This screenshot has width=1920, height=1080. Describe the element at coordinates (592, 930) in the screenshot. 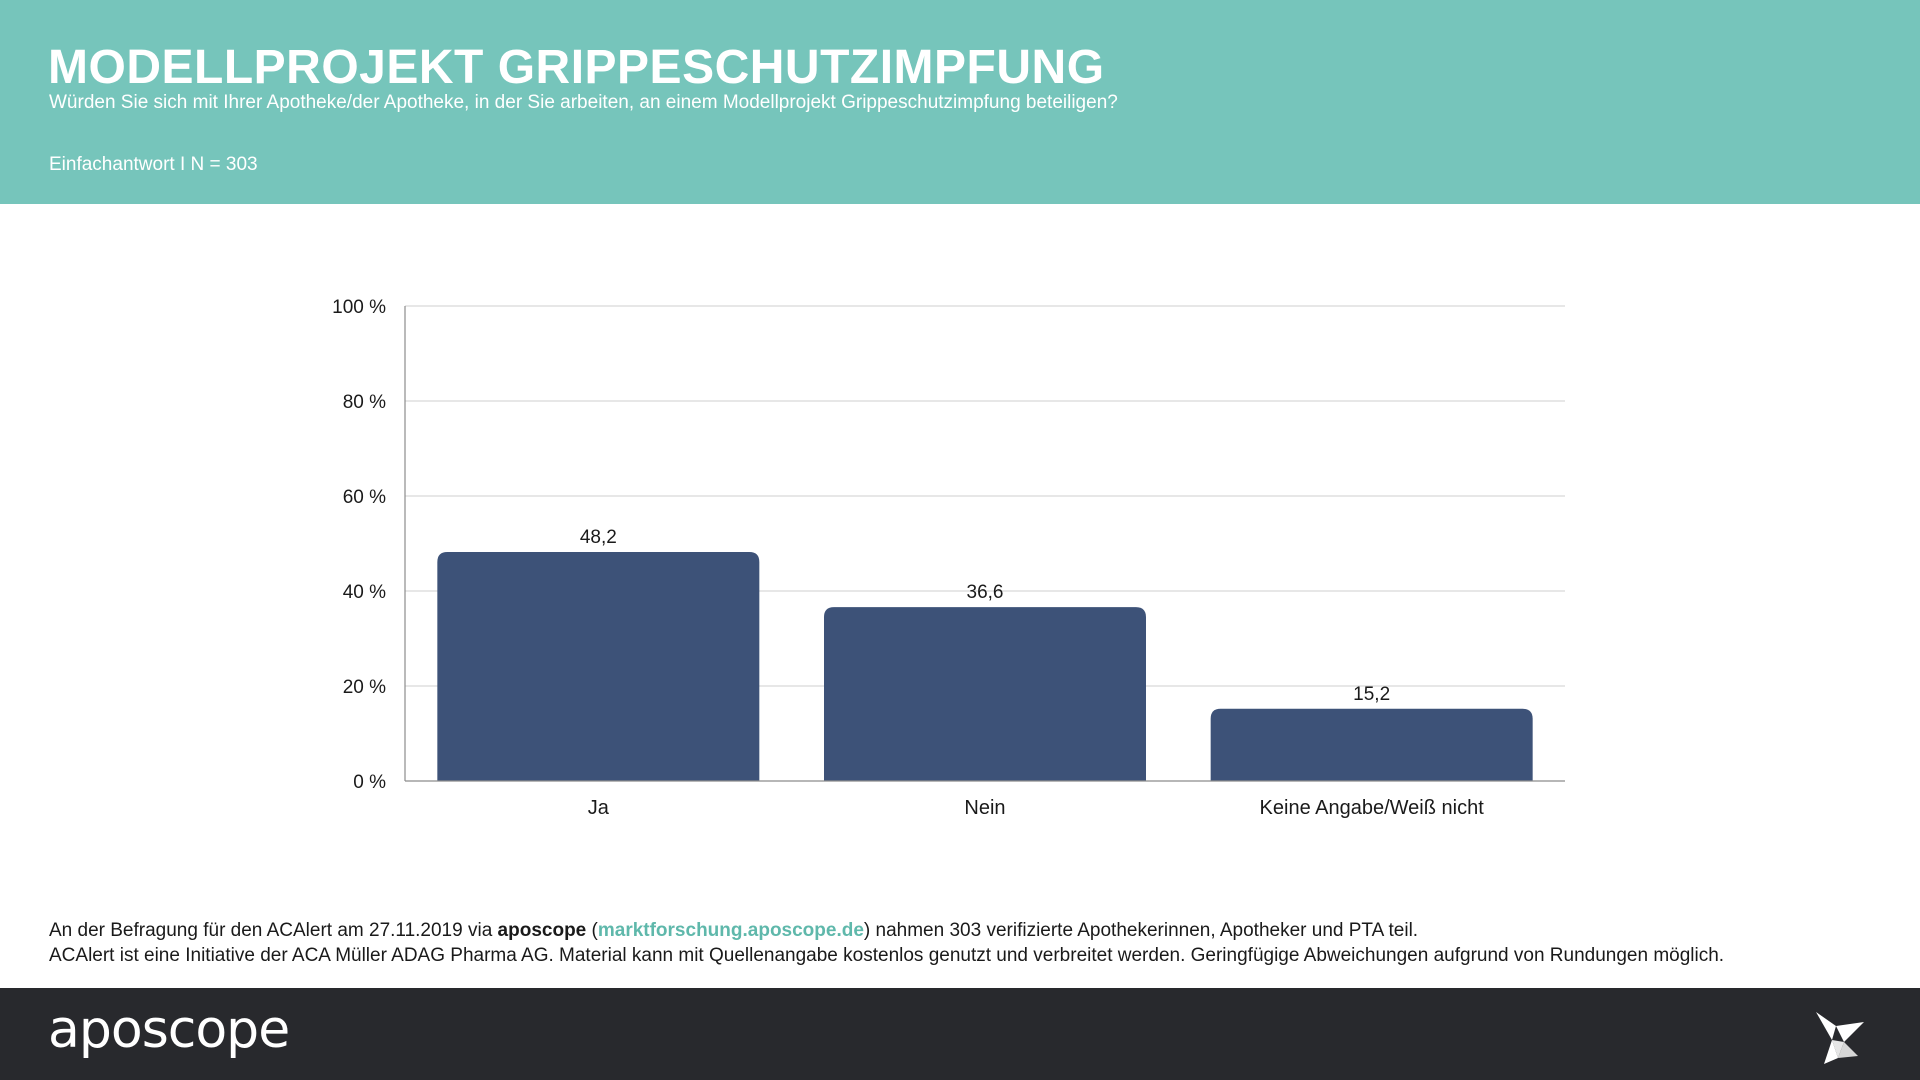

I see `footnote-text: (` at that location.